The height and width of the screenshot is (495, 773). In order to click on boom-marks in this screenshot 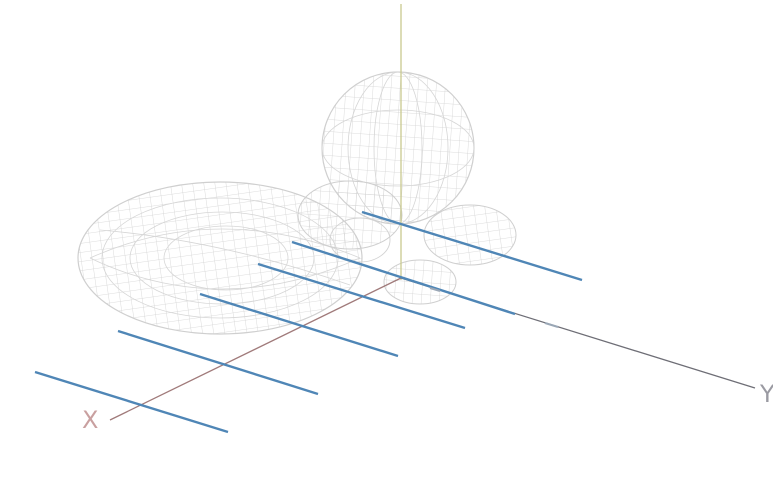, I will do `click(494, 307)`.